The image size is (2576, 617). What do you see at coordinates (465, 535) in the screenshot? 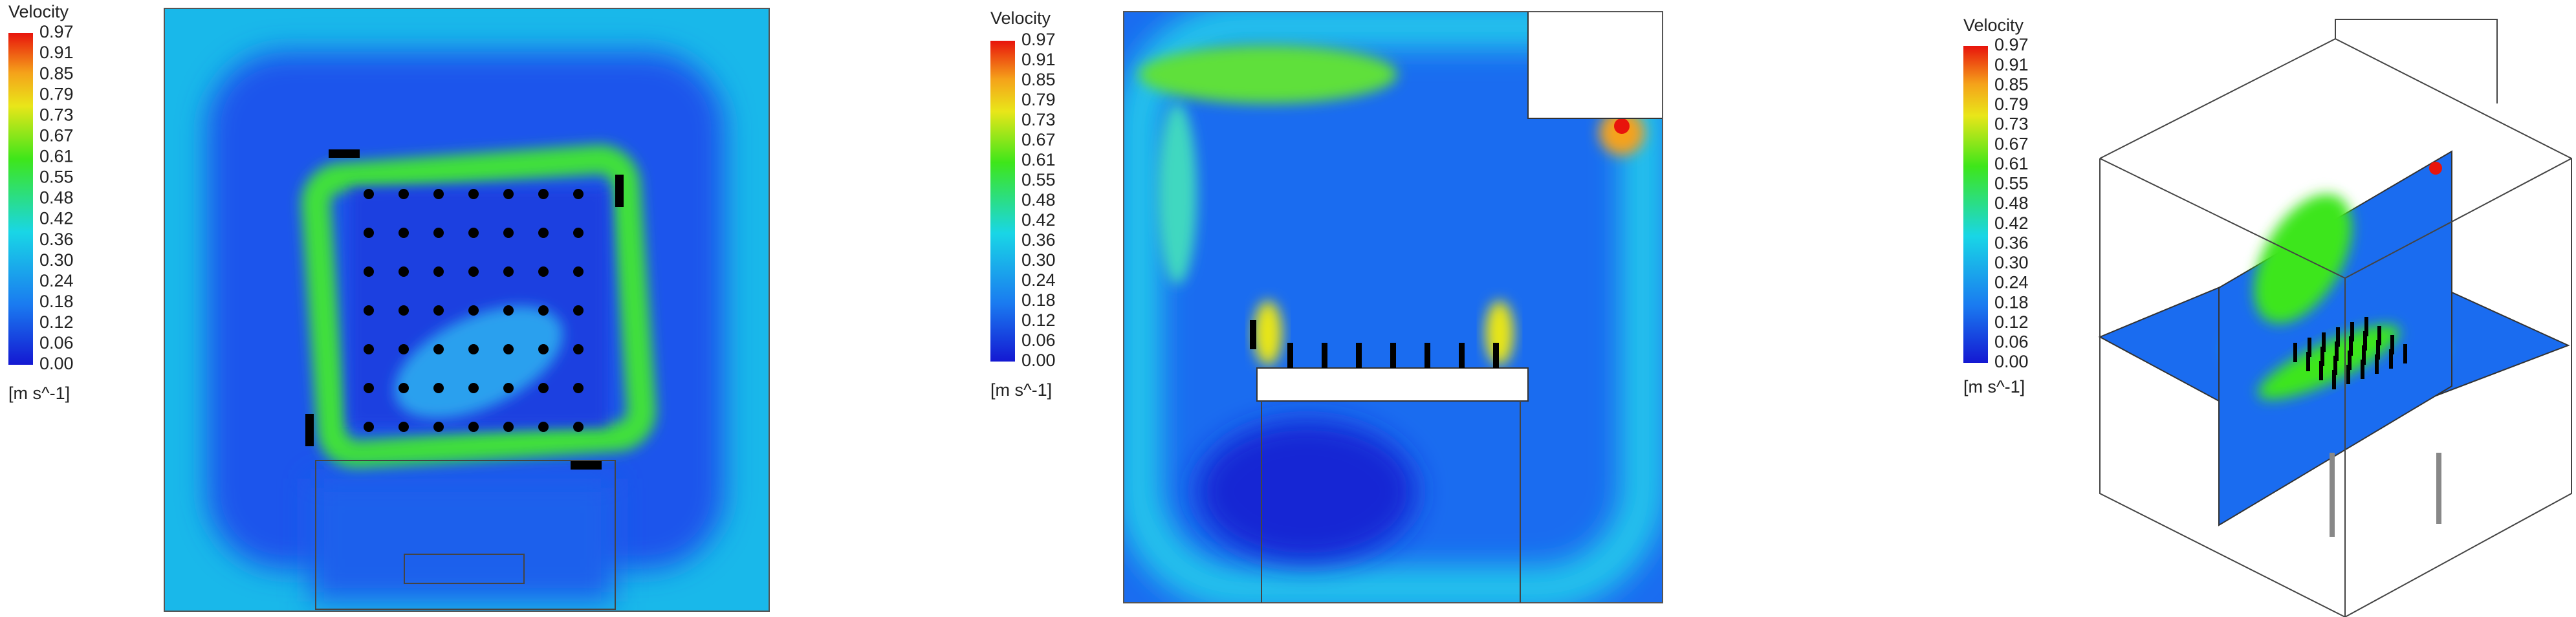
I see `outline` at bounding box center [465, 535].